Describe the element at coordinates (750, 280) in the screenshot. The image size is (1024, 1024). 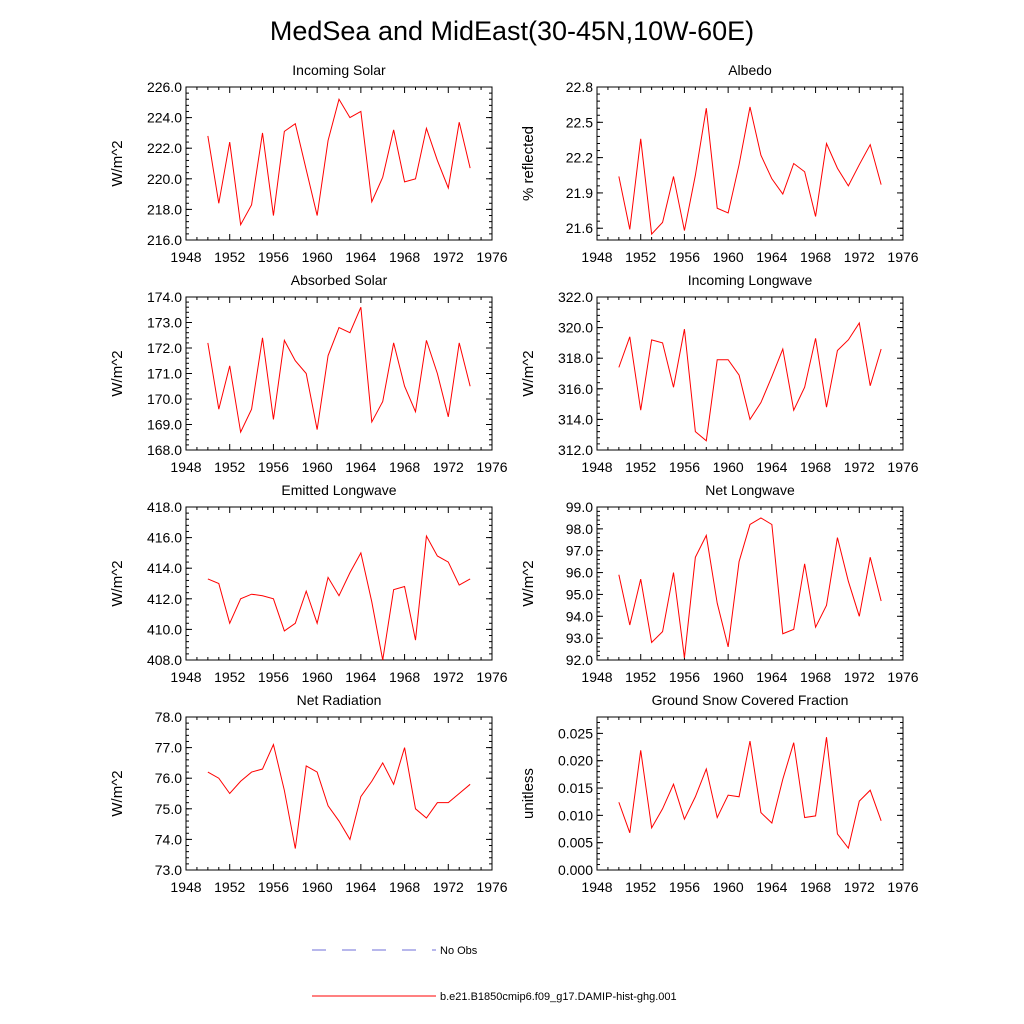
I see `panel-title: Incoming Longwave` at that location.